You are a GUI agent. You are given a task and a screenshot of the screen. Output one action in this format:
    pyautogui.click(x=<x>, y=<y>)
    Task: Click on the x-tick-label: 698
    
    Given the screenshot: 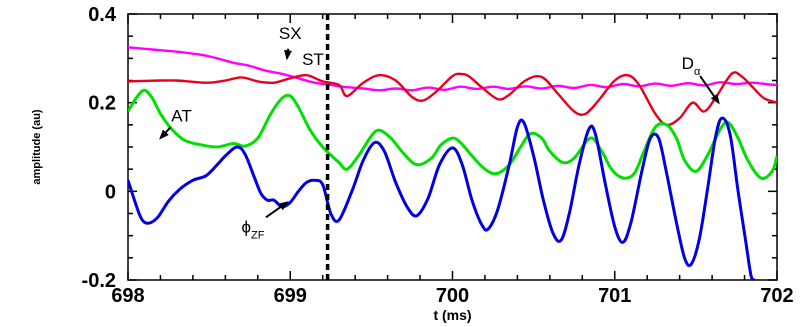 What is the action you would take?
    pyautogui.click(x=127, y=296)
    